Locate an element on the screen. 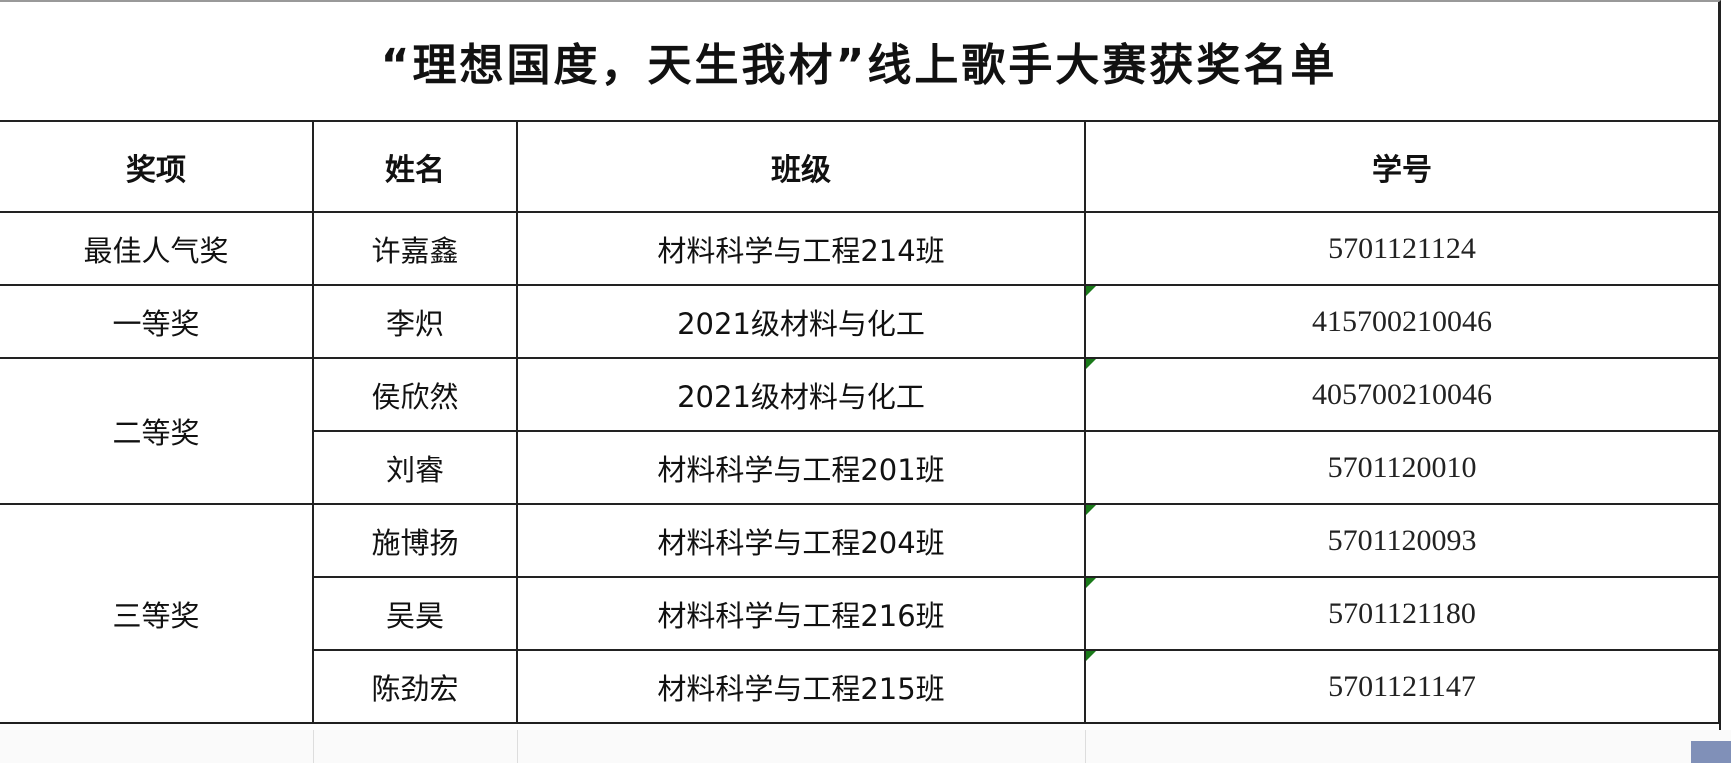 This screenshot has width=1731, height=763. name-cell: 刘睿 is located at coordinates (415, 467).